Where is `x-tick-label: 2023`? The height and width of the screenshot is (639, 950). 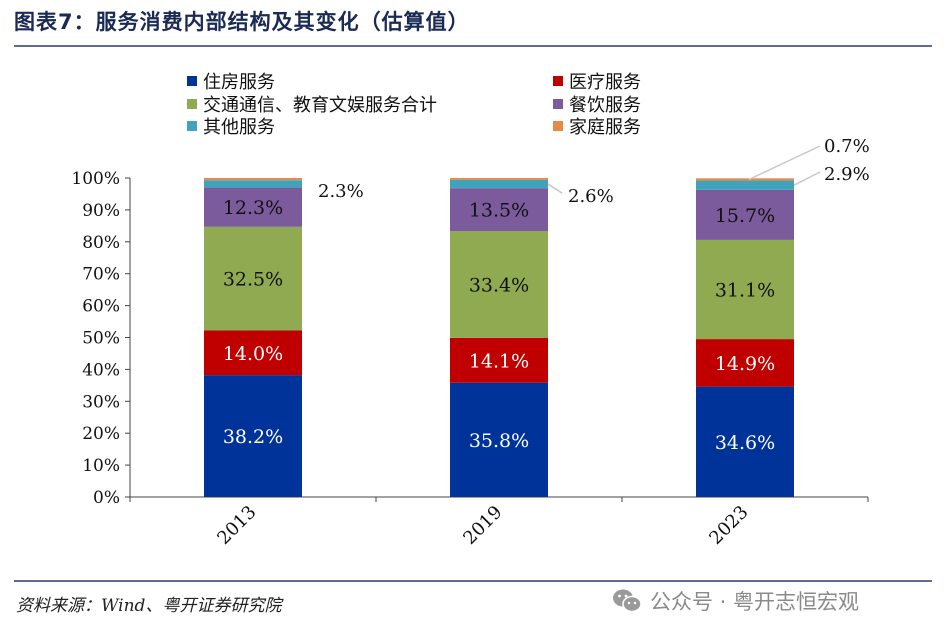 x-tick-label: 2023 is located at coordinates (728, 525).